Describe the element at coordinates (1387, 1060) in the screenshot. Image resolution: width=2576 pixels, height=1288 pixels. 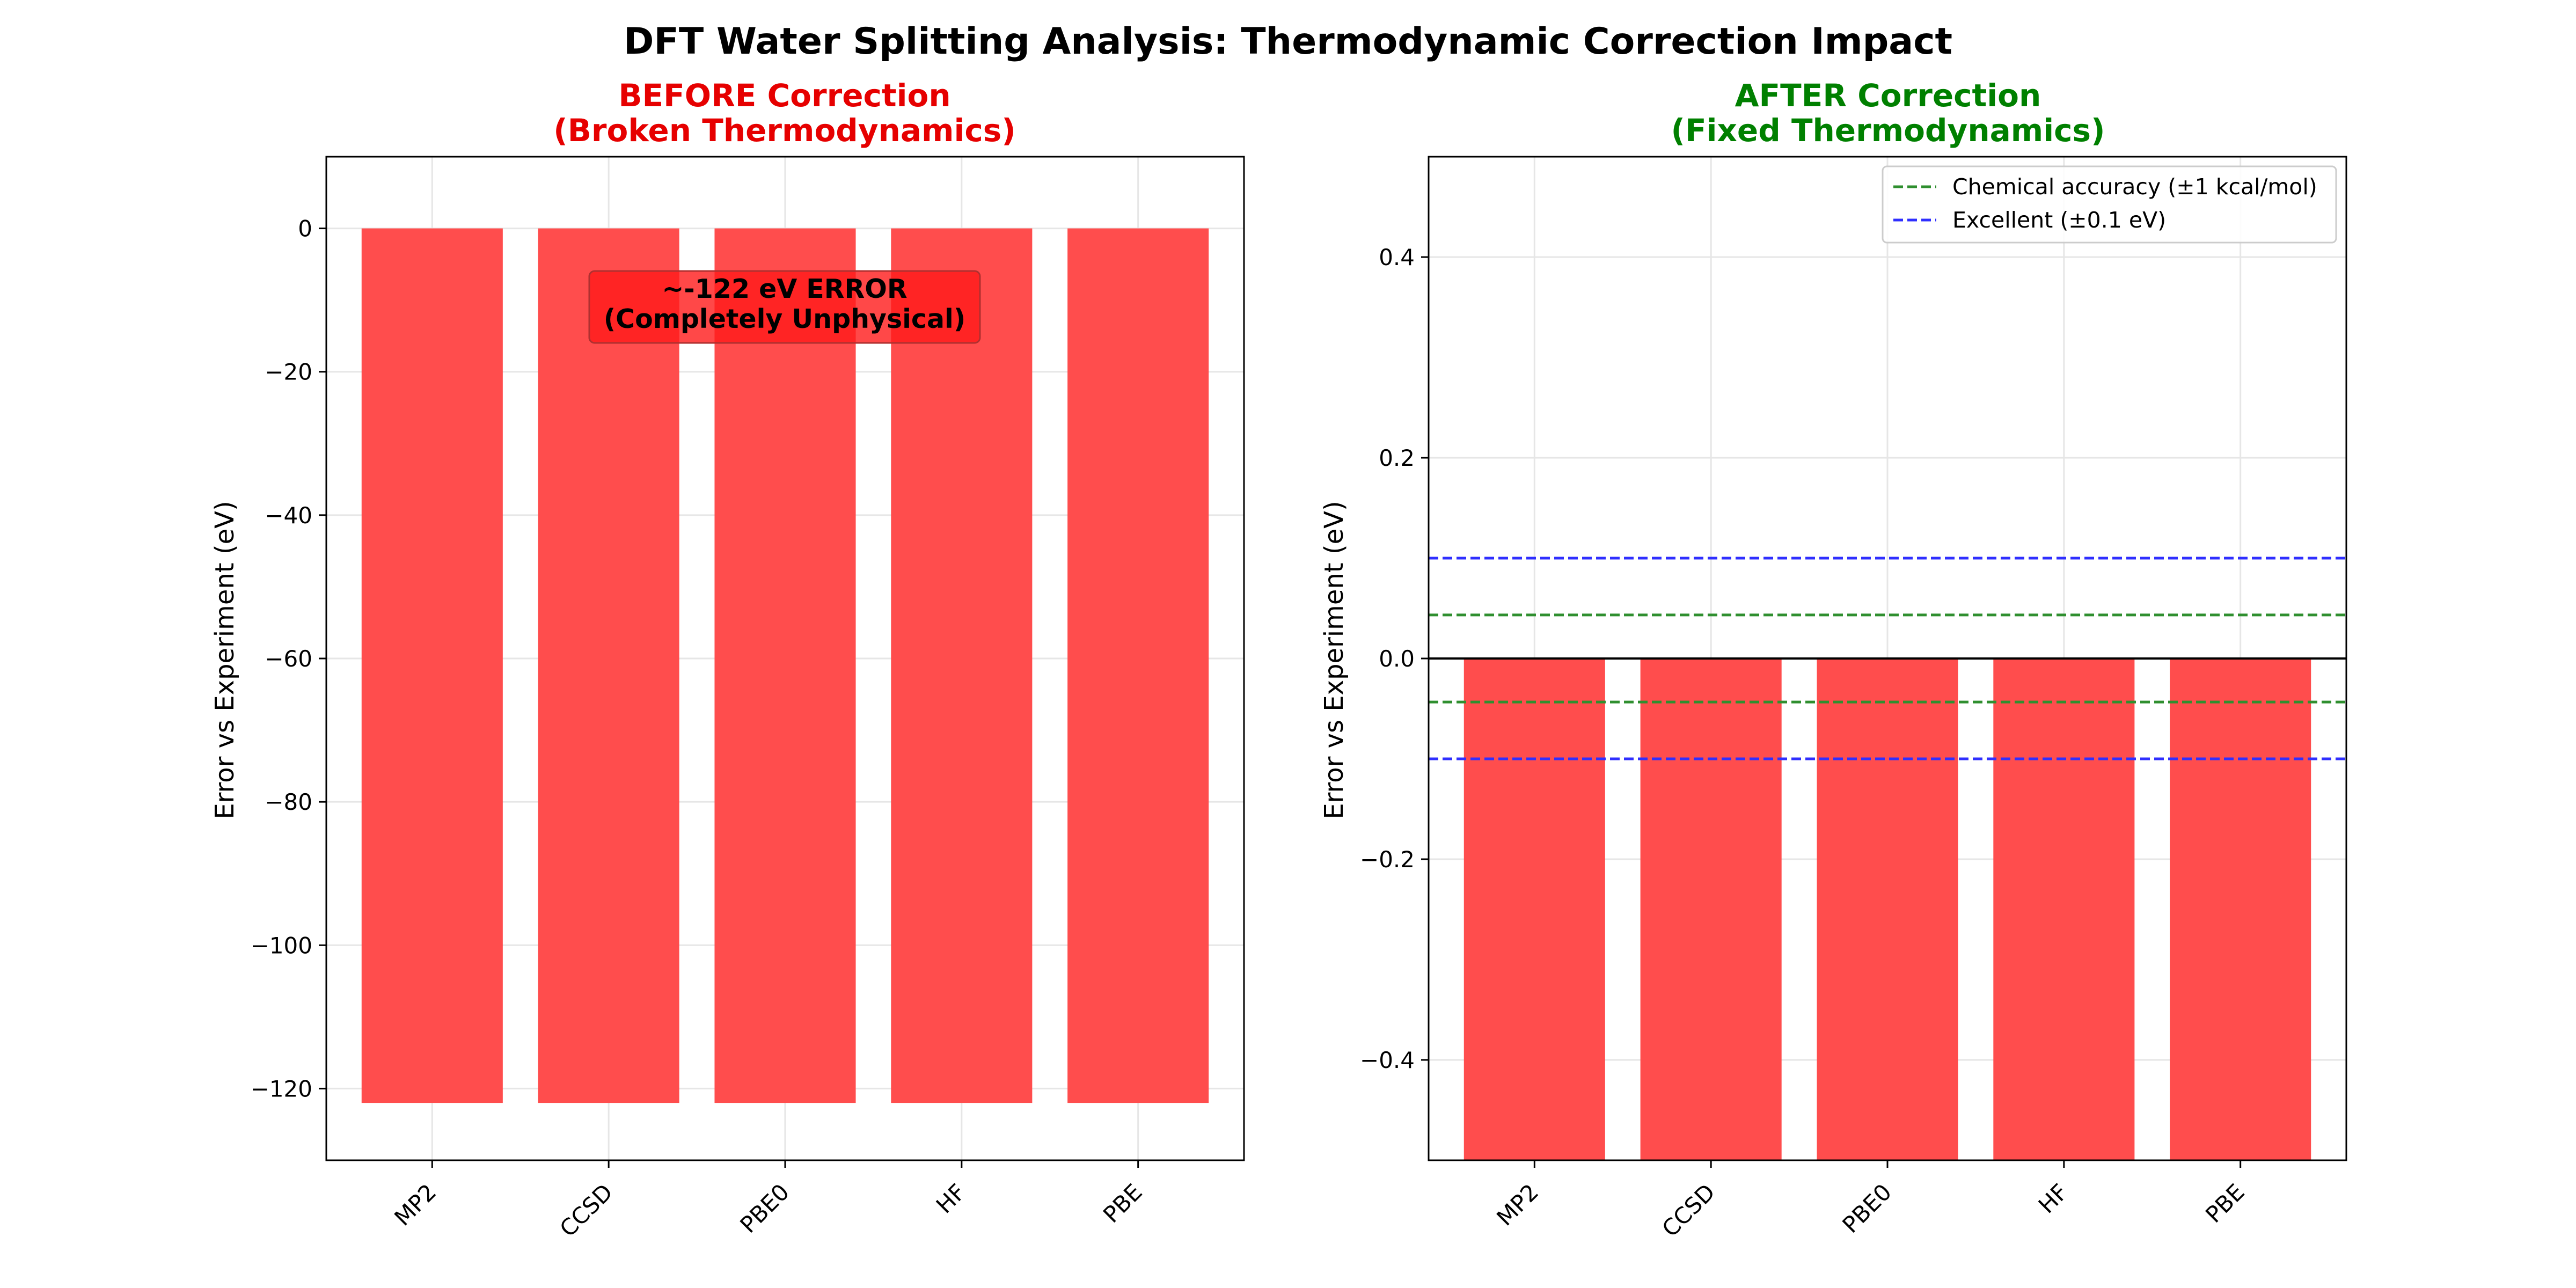
I see `after-y-tick-label: −0.4` at that location.